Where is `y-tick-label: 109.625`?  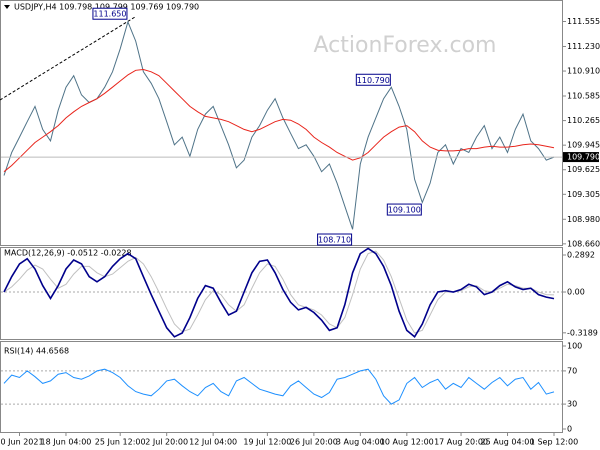 y-tick-label: 109.625 is located at coordinates (583, 169).